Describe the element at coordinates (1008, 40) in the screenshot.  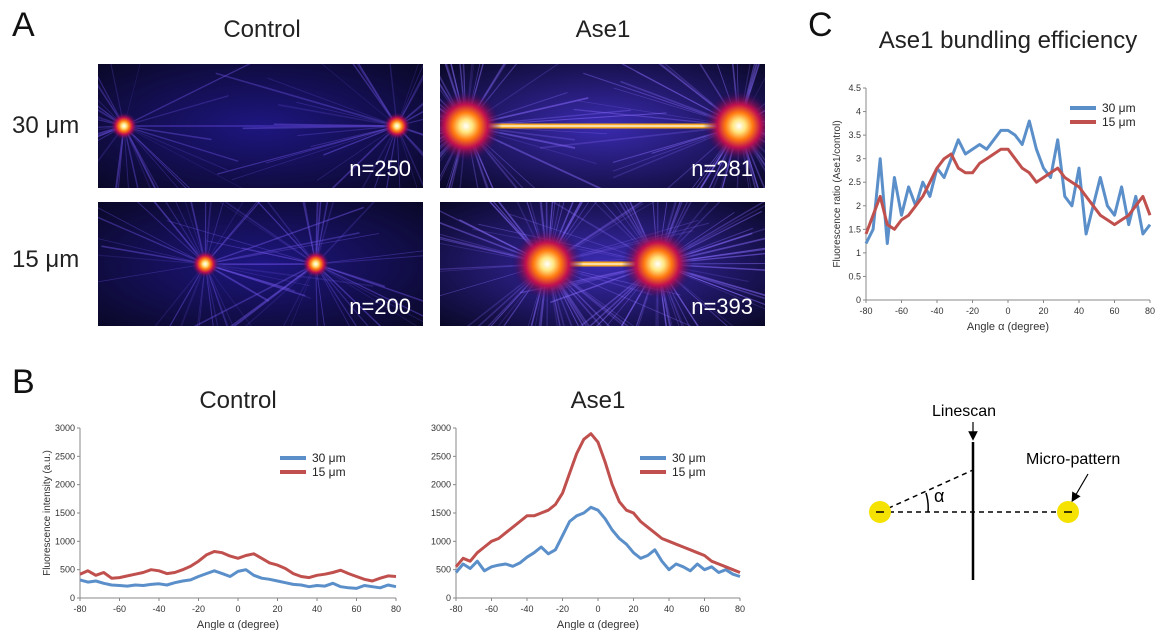
I see `chart-title: Ase1 bundling efficiency` at that location.